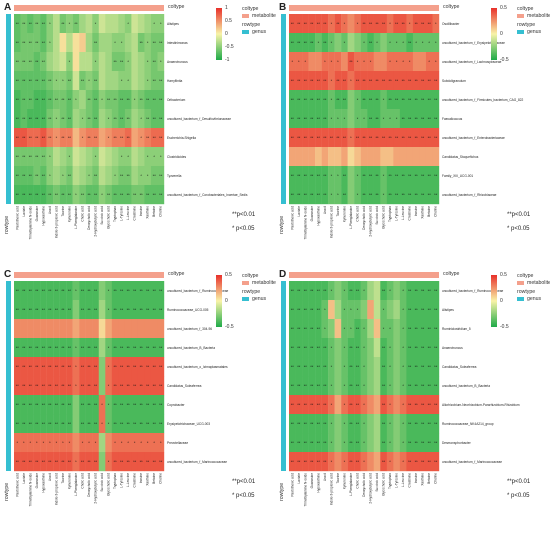  What do you see at coordinates (229, 47) in the screenshot?
I see `color-scale-tick: -0.5` at bounding box center [229, 47].